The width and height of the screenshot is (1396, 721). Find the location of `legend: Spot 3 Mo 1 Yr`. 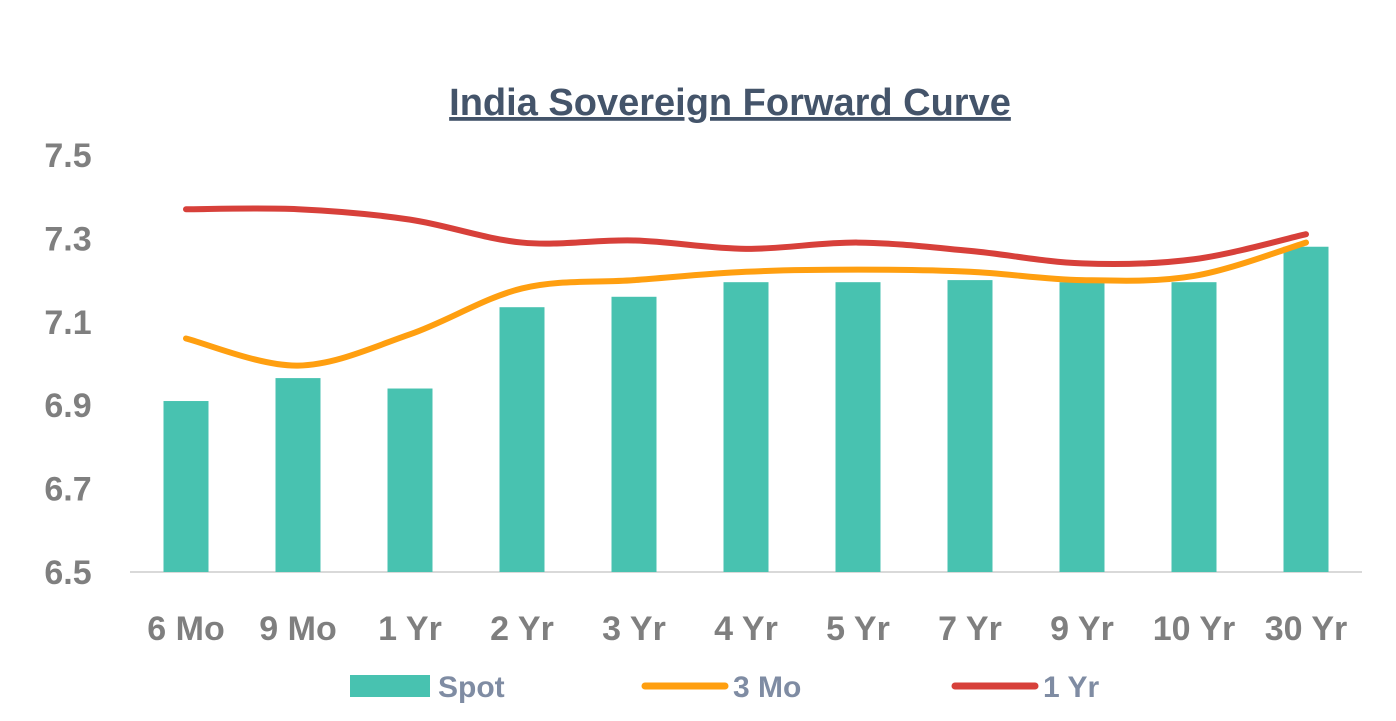

legend: Spot 3 Mo 1 Yr is located at coordinates (724, 687).